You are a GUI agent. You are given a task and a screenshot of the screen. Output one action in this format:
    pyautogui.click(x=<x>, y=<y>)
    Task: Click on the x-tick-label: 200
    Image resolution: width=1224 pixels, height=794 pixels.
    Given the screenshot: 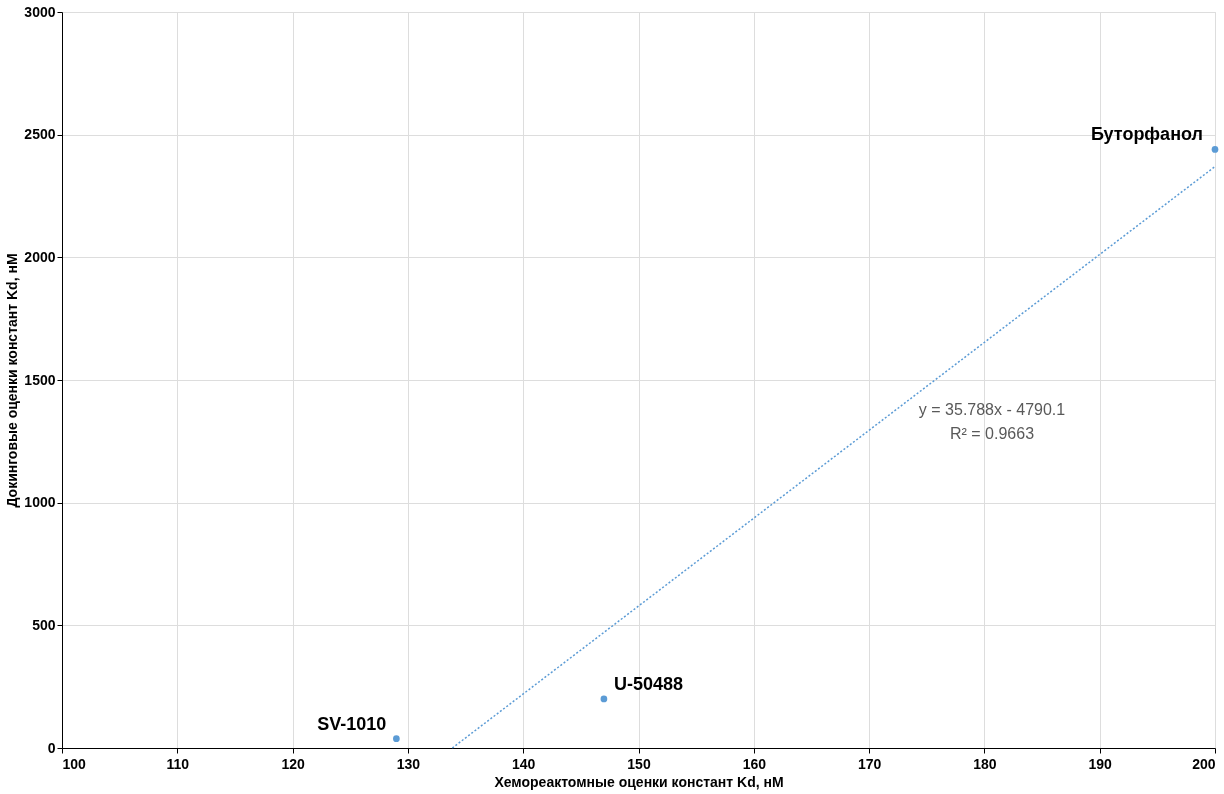 What is the action you would take?
    pyautogui.click(x=1204, y=763)
    